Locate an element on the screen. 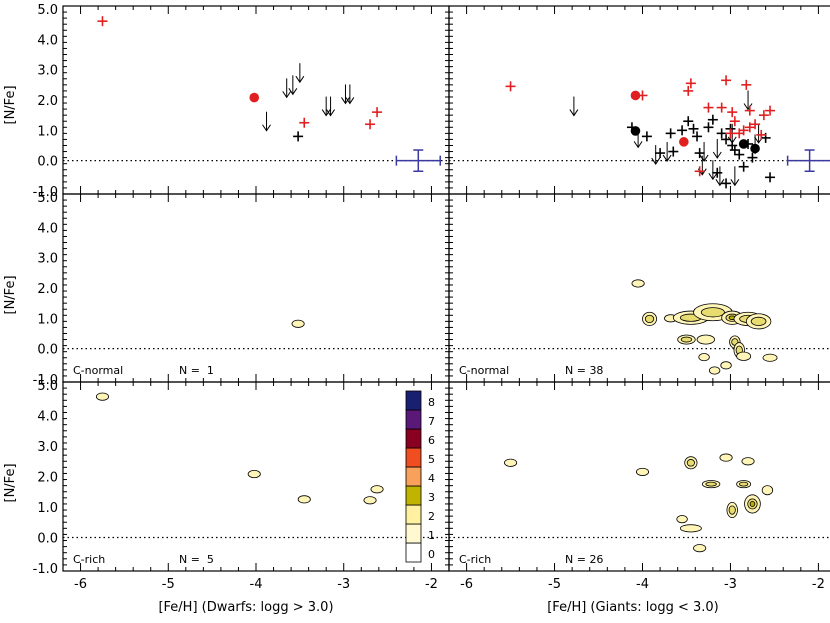 The height and width of the screenshot is (623, 830). colorbar-label: 1 is located at coordinates (431, 535).